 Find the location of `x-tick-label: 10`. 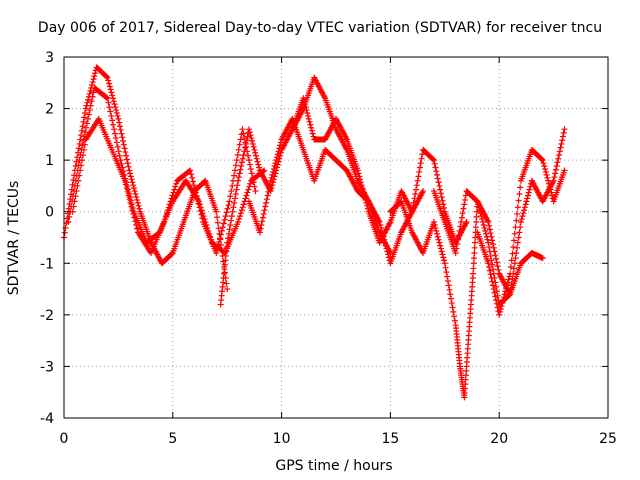

x-tick-label: 10 is located at coordinates (282, 439).